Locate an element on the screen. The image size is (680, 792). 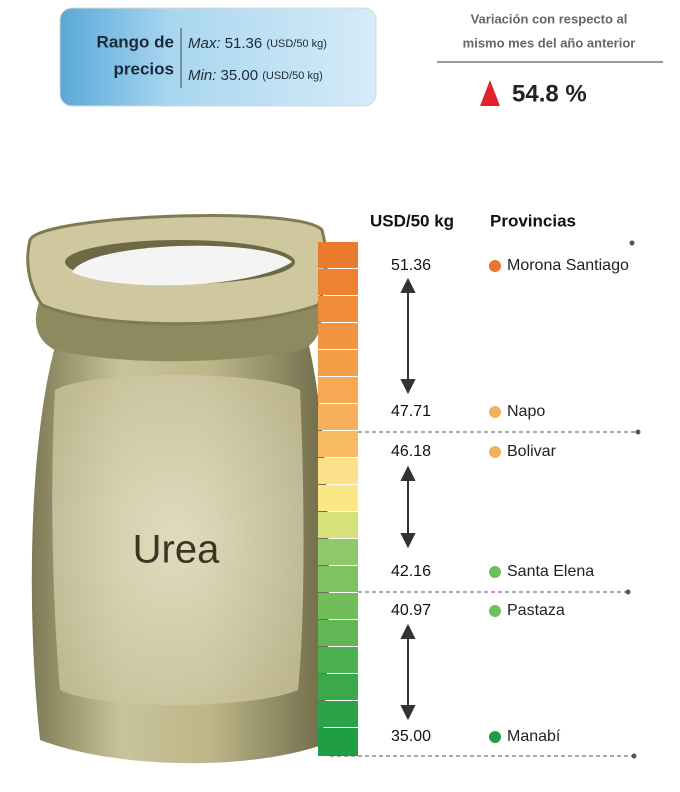
up-arrow is located at coordinates (490, 93).